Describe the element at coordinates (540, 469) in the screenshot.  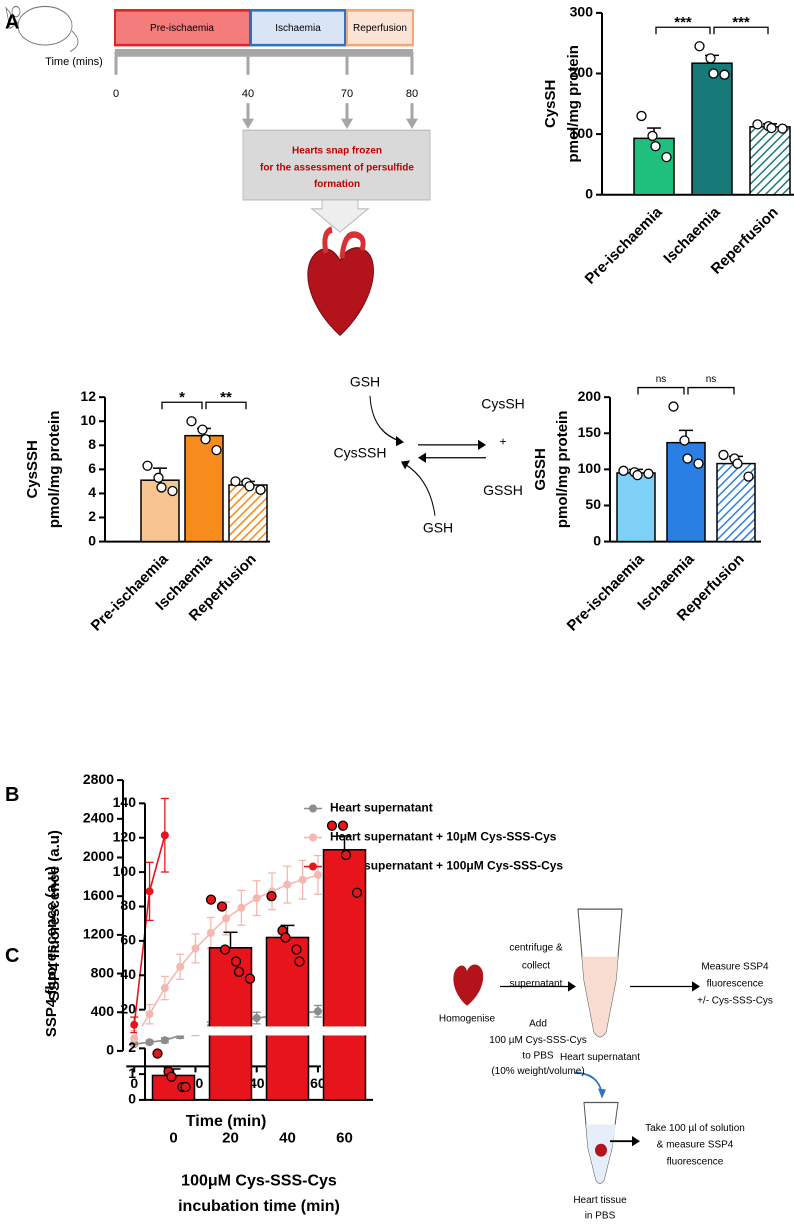
I see `y-axis-label: GSSH` at that location.